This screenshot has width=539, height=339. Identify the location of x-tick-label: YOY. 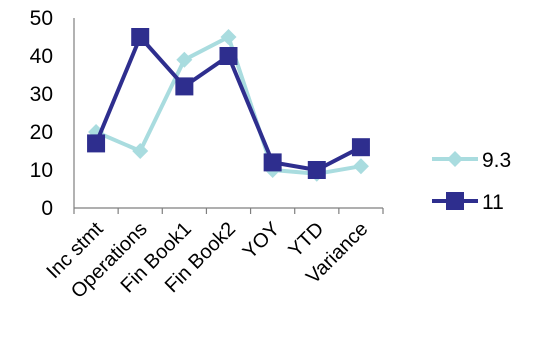
(261, 240).